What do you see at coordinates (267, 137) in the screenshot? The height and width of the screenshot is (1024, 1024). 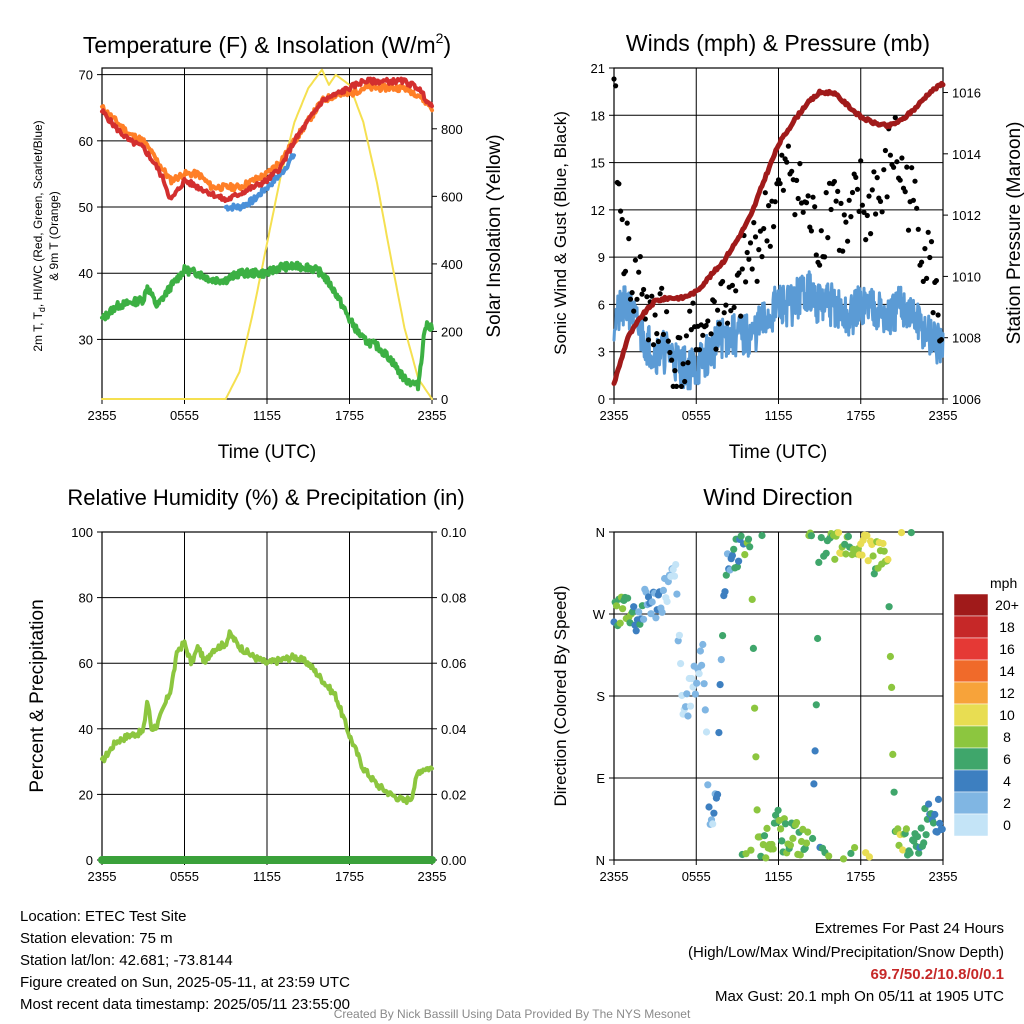 I see `temp-9m-line` at bounding box center [267, 137].